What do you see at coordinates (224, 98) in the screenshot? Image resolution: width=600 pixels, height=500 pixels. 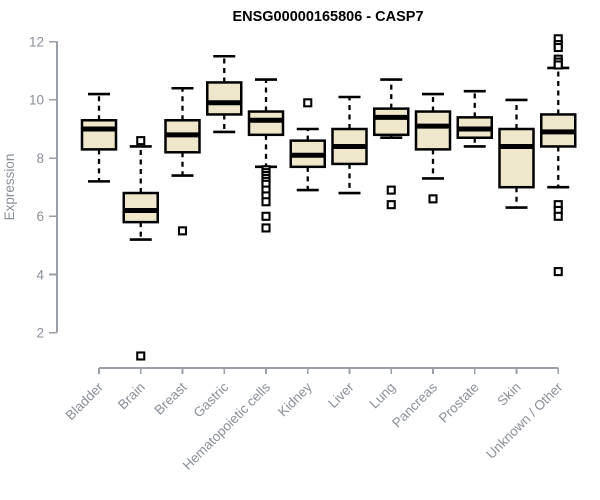 I see `box-gastric` at bounding box center [224, 98].